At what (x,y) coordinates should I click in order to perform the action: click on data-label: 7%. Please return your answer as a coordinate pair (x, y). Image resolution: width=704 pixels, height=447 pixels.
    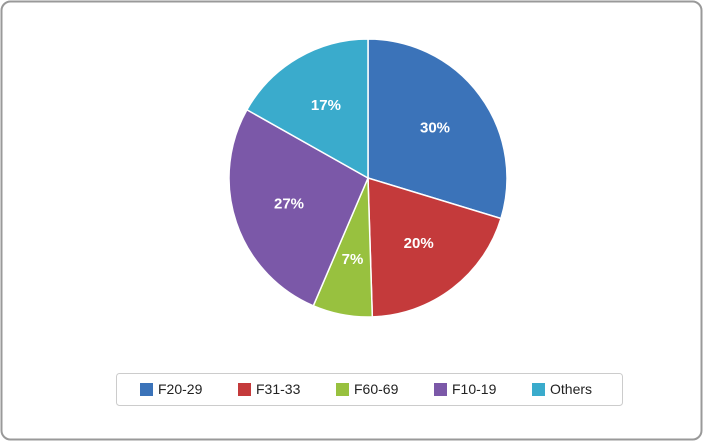
    Looking at the image, I should click on (353, 259).